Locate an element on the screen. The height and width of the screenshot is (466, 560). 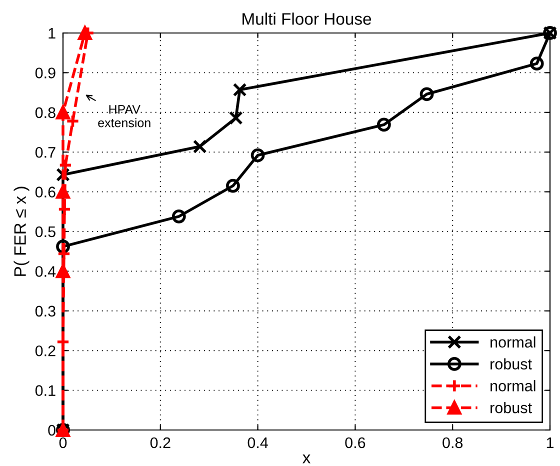
y-tick-label: 0.7 is located at coordinates (45, 152).